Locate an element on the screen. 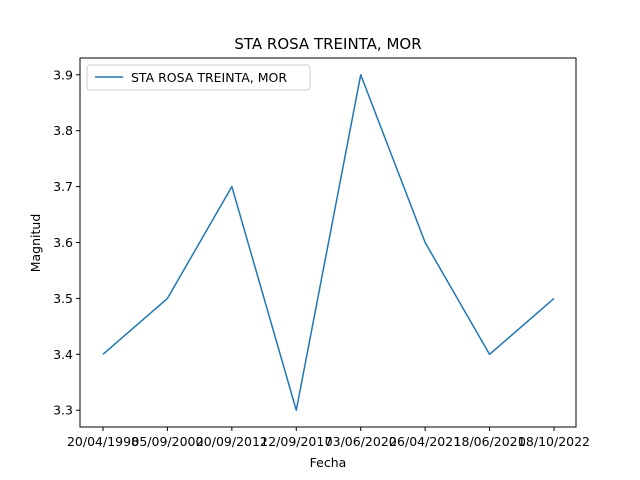 This screenshot has width=640, height=480. chart-title: STA ROSA TREINTA, MOR is located at coordinates (327, 44).